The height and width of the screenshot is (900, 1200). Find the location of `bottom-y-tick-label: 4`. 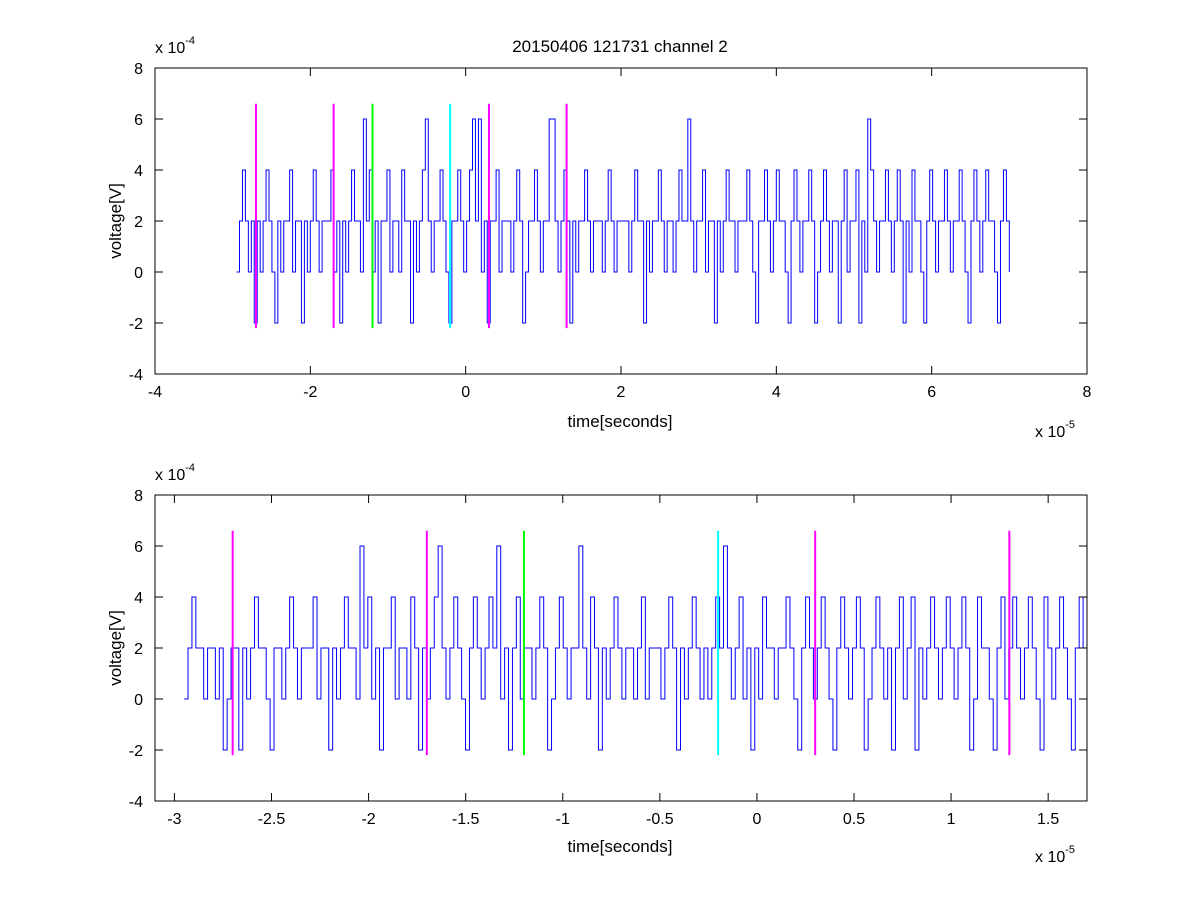

bottom-y-tick-label: 4 is located at coordinates (138, 598).